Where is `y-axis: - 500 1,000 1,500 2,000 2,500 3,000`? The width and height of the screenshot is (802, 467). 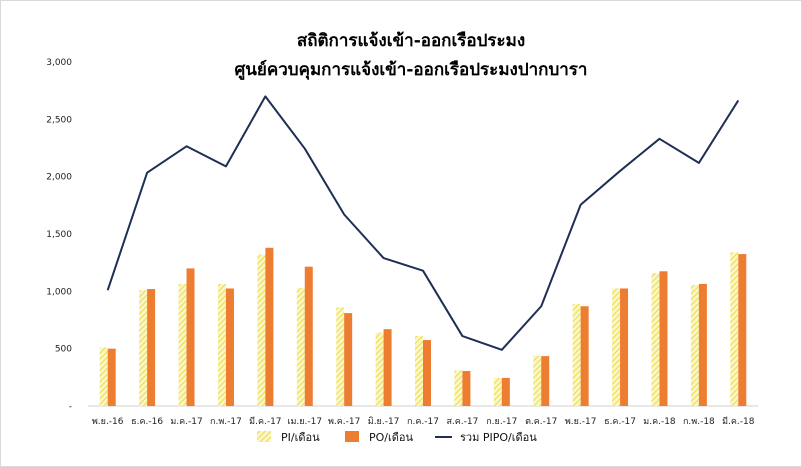
y-axis: - 500 1,000 1,500 2,000 2,500 3,000 is located at coordinates (59, 235).